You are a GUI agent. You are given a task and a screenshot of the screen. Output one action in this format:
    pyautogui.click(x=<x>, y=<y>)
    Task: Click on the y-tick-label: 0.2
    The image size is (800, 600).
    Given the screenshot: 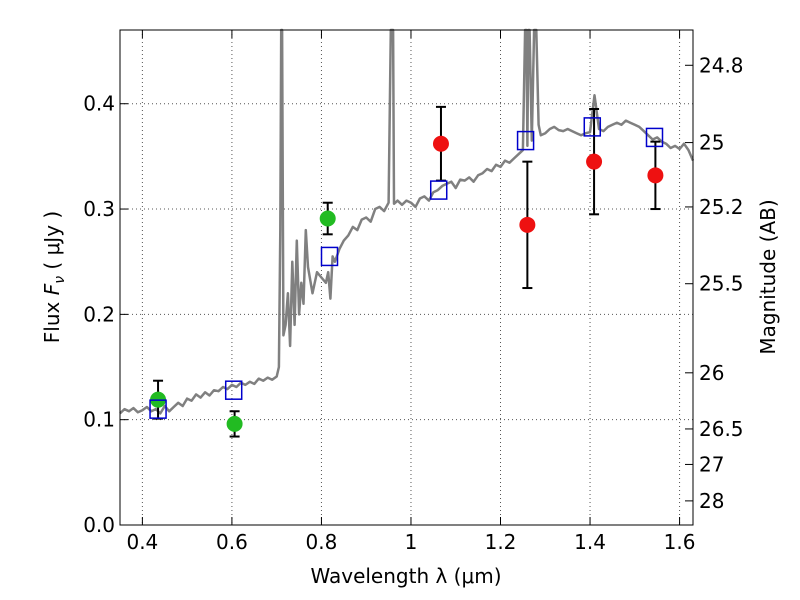 What is the action you would take?
    pyautogui.click(x=99, y=314)
    